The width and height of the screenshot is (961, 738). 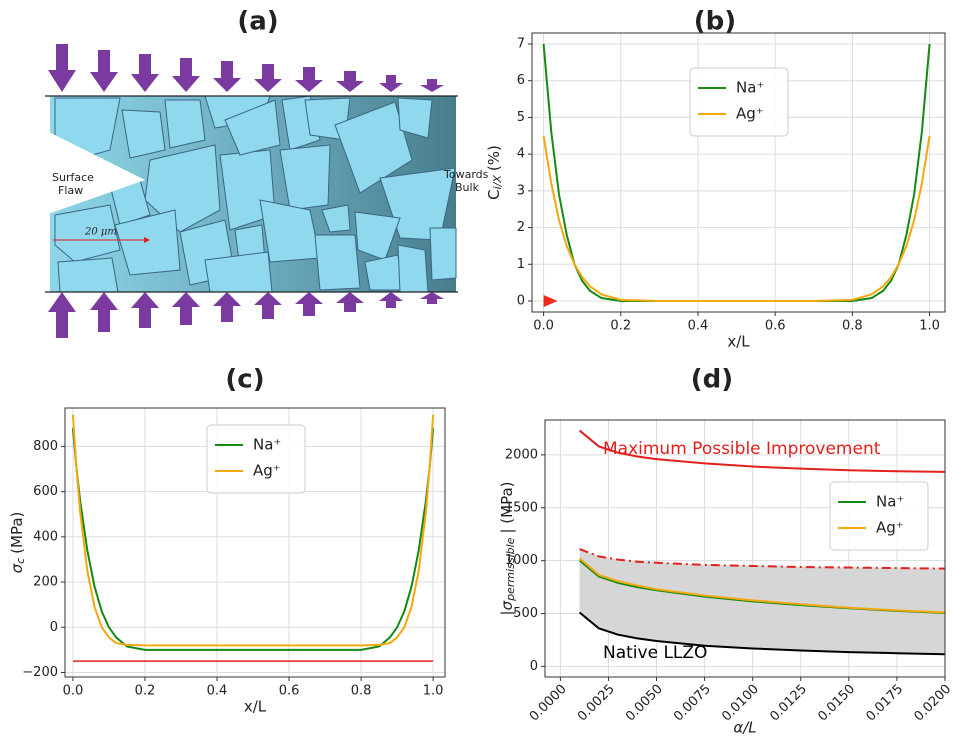 I want to click on y-tick-label: 1500, so click(x=521, y=507).